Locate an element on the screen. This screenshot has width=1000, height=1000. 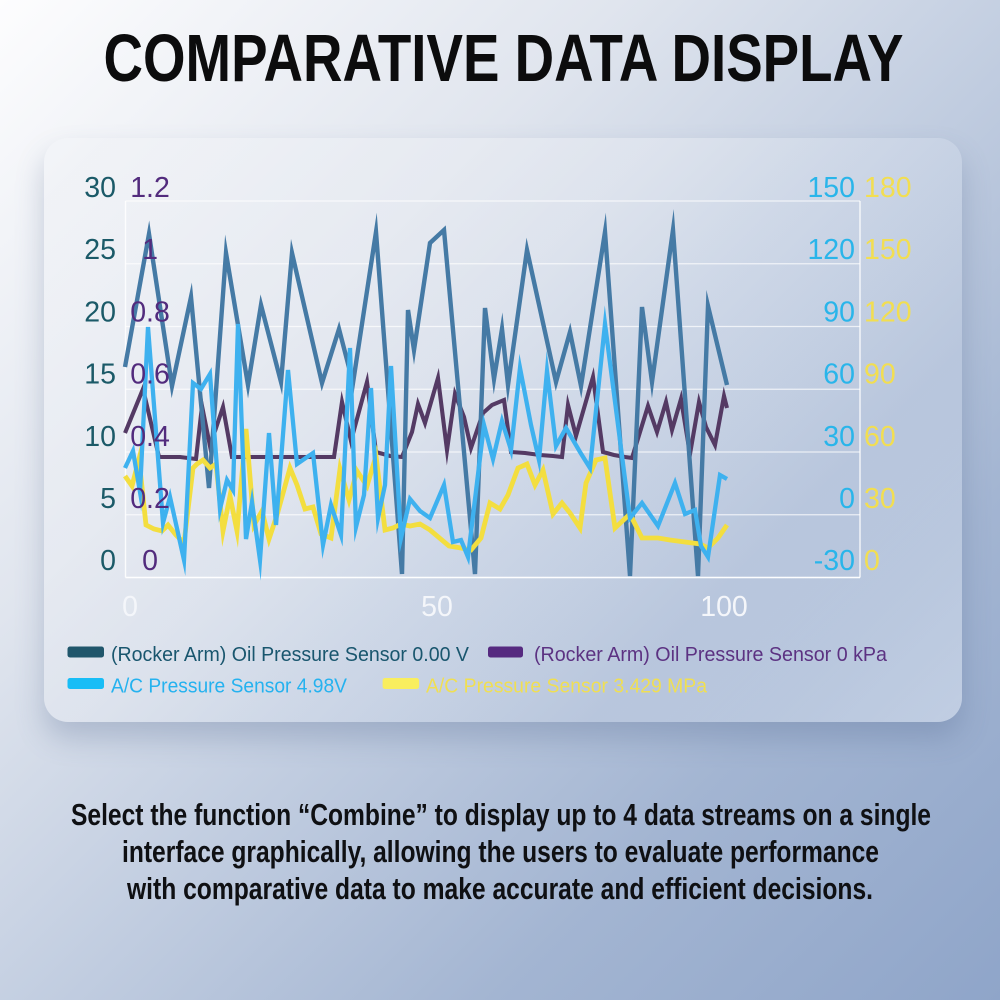
svg-text: A/C Pressure Sensor 4.98V is located at coordinates (229, 686).